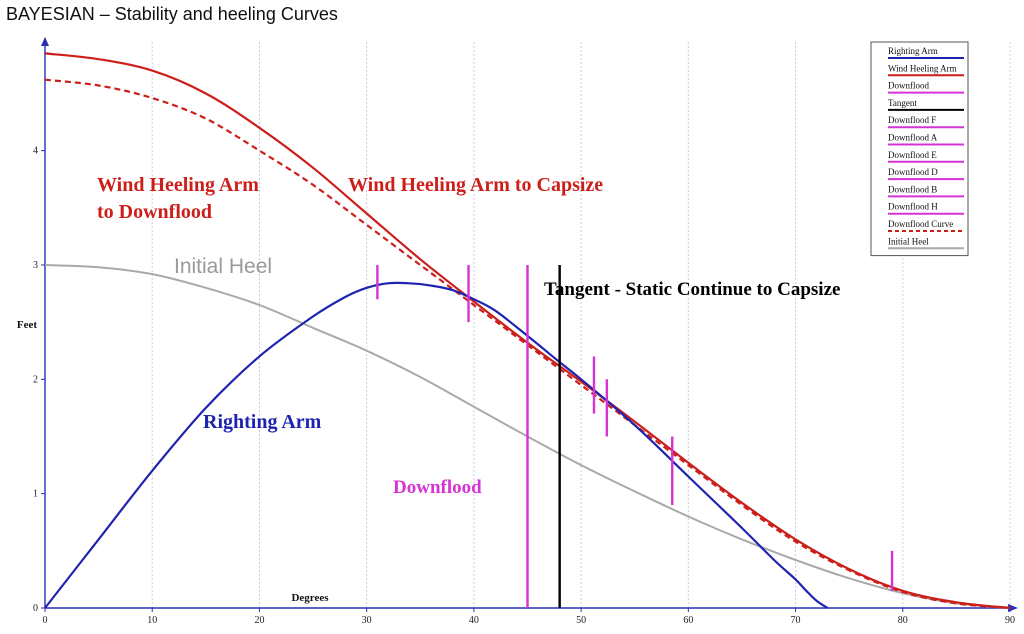  Describe the element at coordinates (912, 189) in the screenshot. I see `legend-entry-label: Downflood B` at that location.